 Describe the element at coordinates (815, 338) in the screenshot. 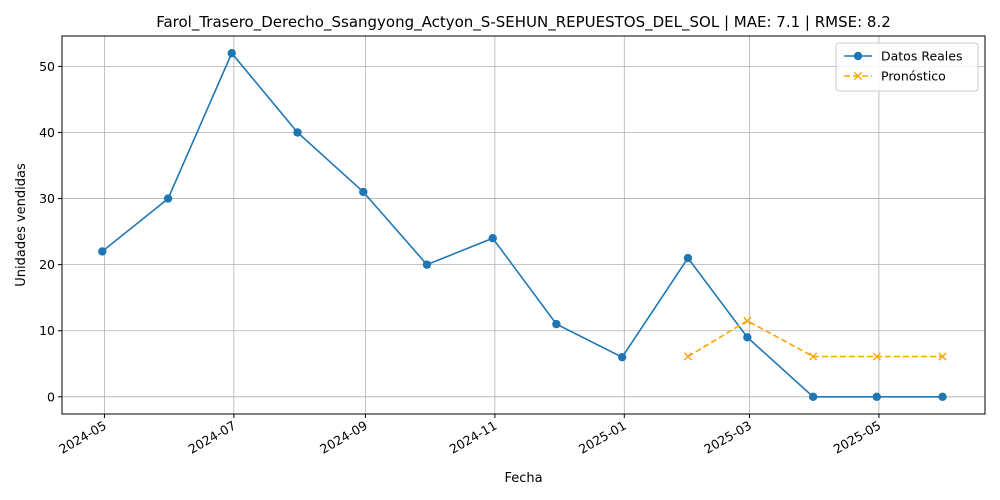

I see `series-line` at that location.